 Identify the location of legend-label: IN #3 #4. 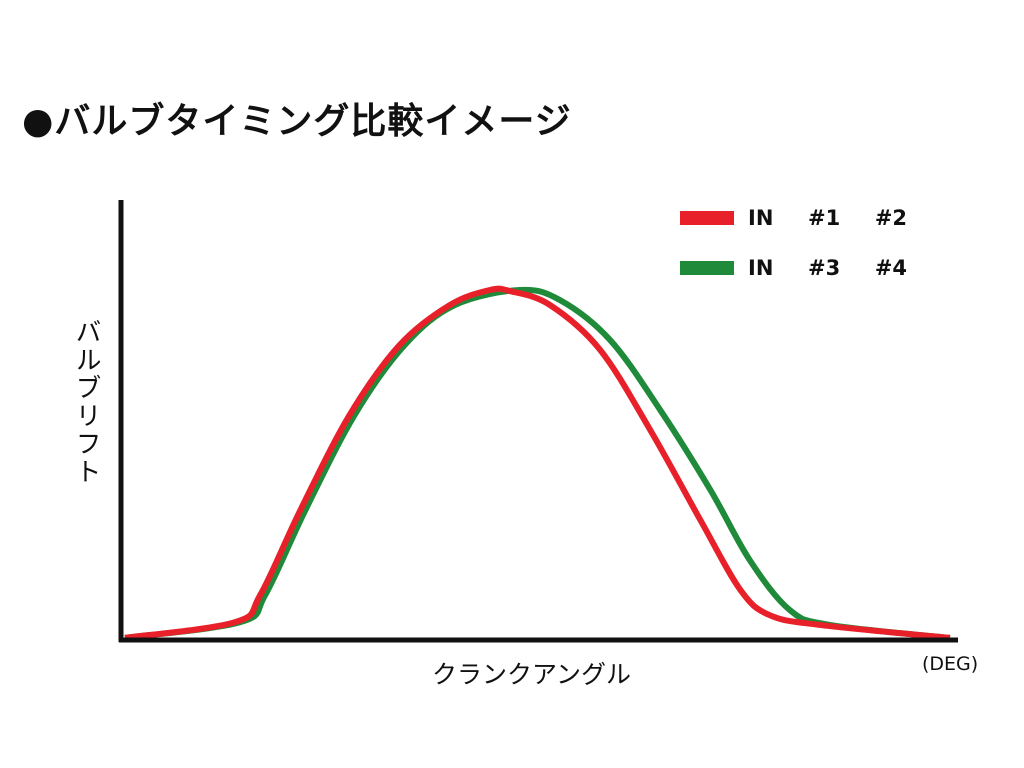
(828, 268).